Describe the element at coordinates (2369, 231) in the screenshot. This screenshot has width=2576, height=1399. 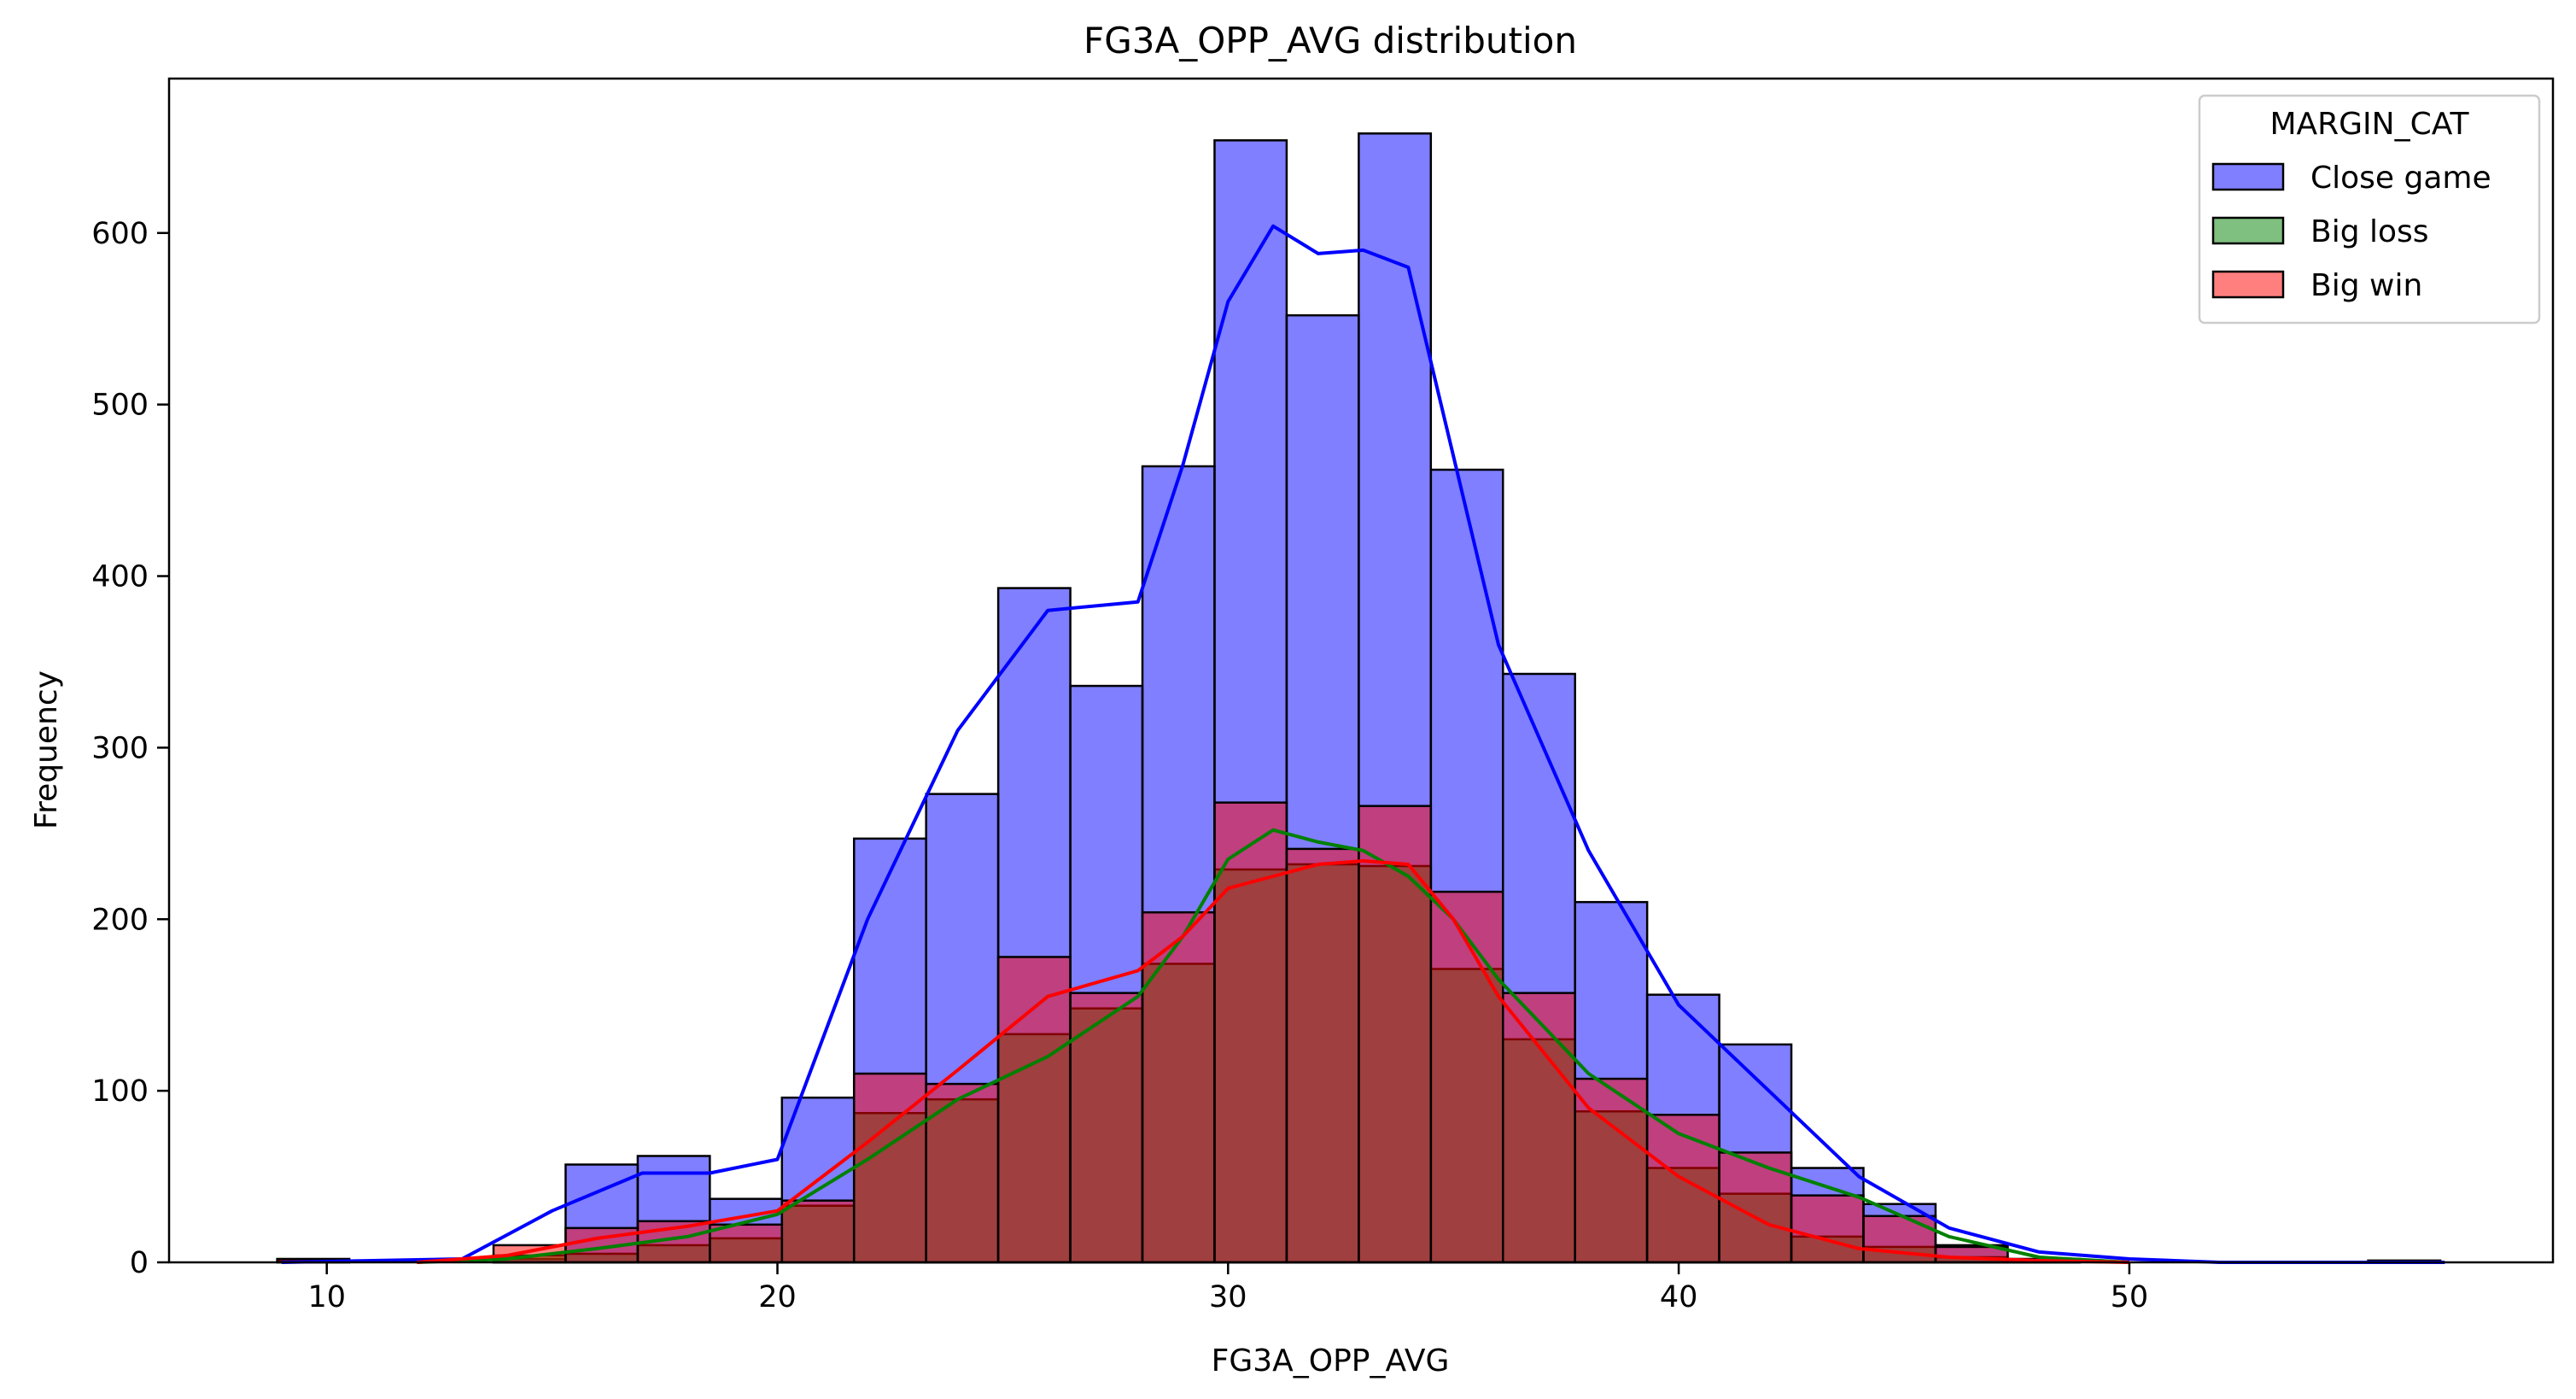
I see `legend-label: Big loss` at that location.